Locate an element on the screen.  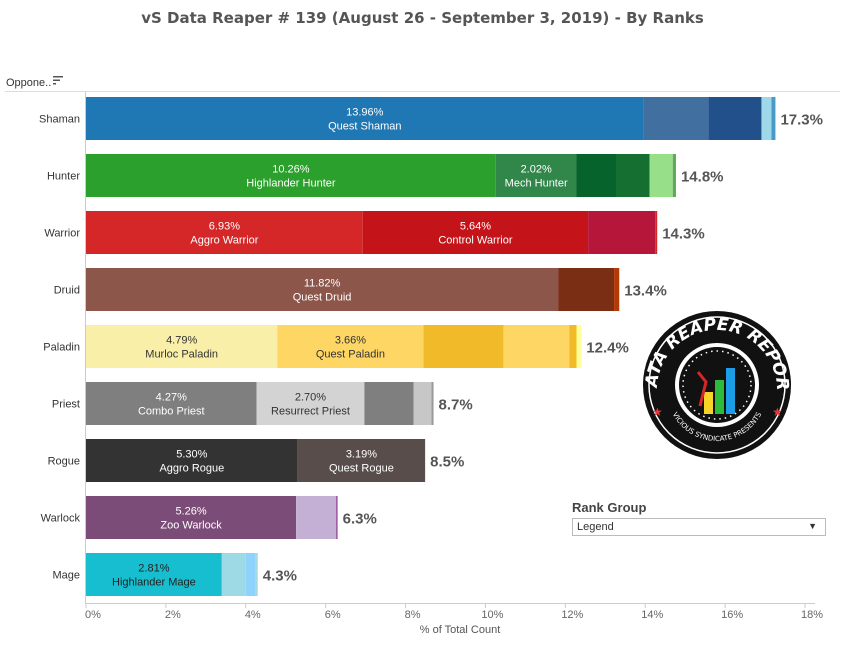
segment-deck-label: Quest Rogue is located at coordinates (361, 469).